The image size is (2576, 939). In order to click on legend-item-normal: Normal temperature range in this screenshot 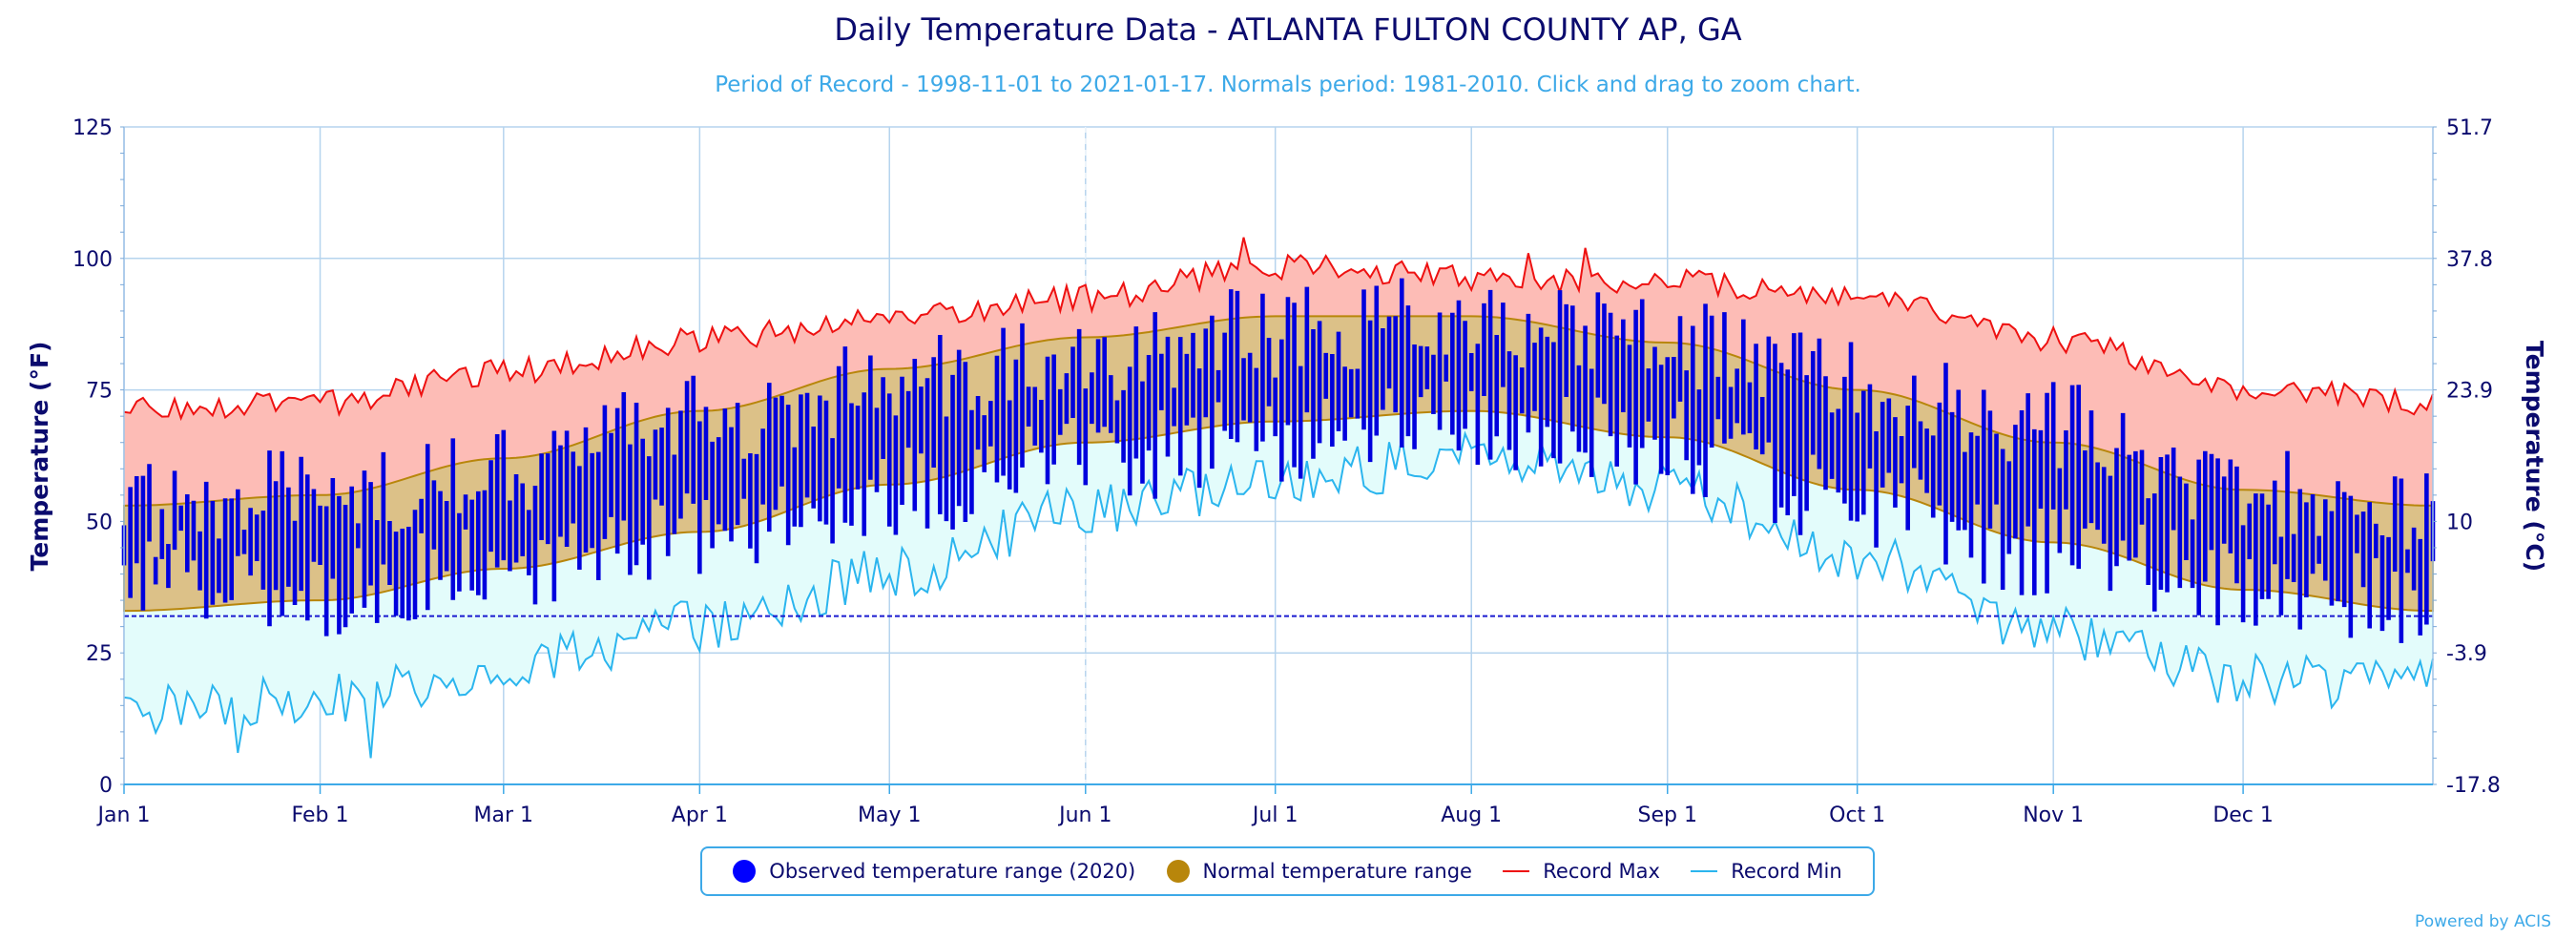, I will do `click(1319, 872)`.